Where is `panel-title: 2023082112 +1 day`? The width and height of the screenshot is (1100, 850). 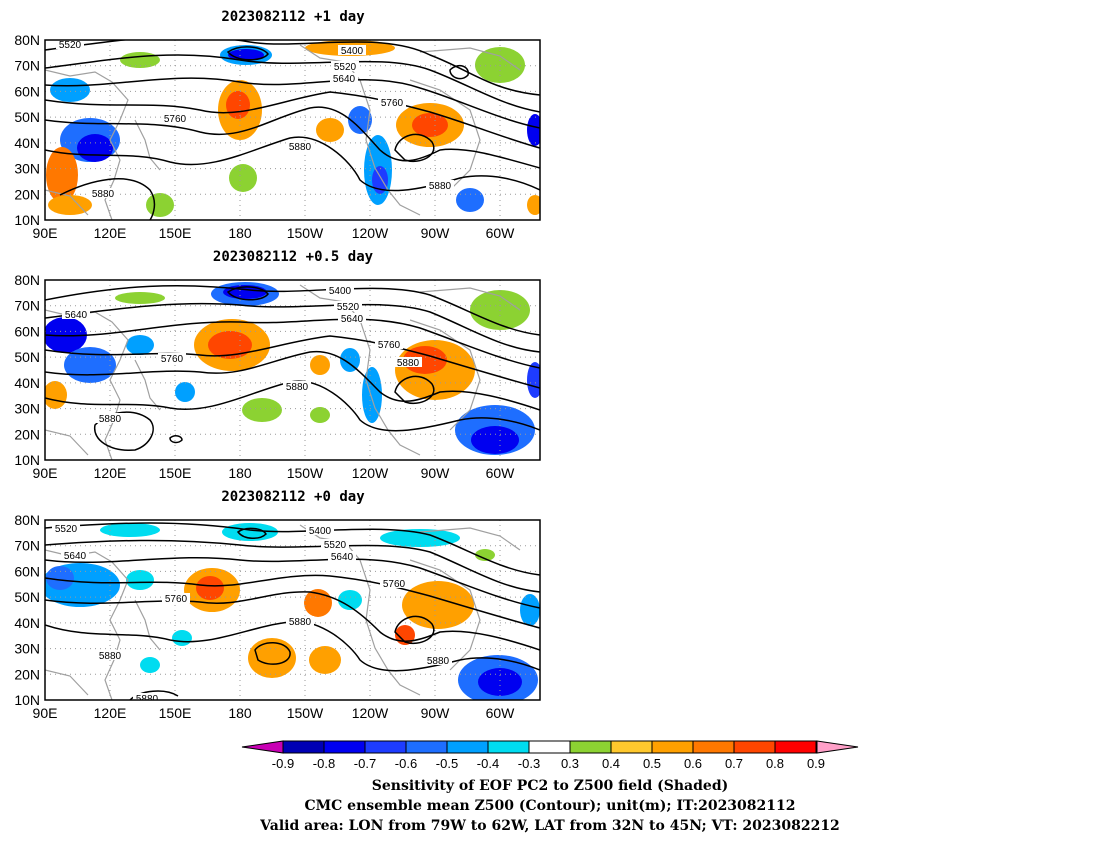 panel-title: 2023082112 +1 day is located at coordinates (293, 17).